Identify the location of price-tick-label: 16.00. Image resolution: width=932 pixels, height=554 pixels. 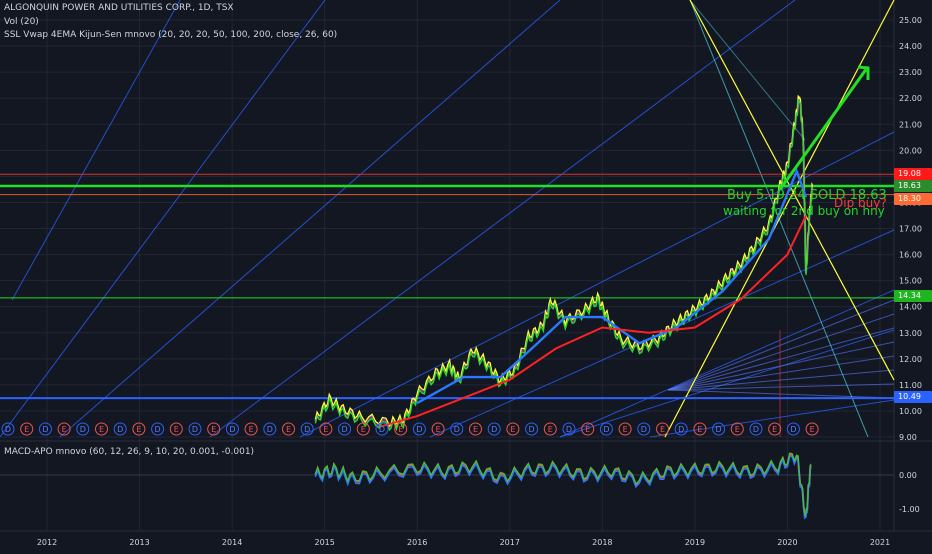
(910, 255).